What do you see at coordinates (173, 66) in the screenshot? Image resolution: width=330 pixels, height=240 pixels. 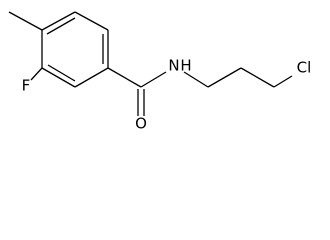 I see `atom-label: N` at bounding box center [173, 66].